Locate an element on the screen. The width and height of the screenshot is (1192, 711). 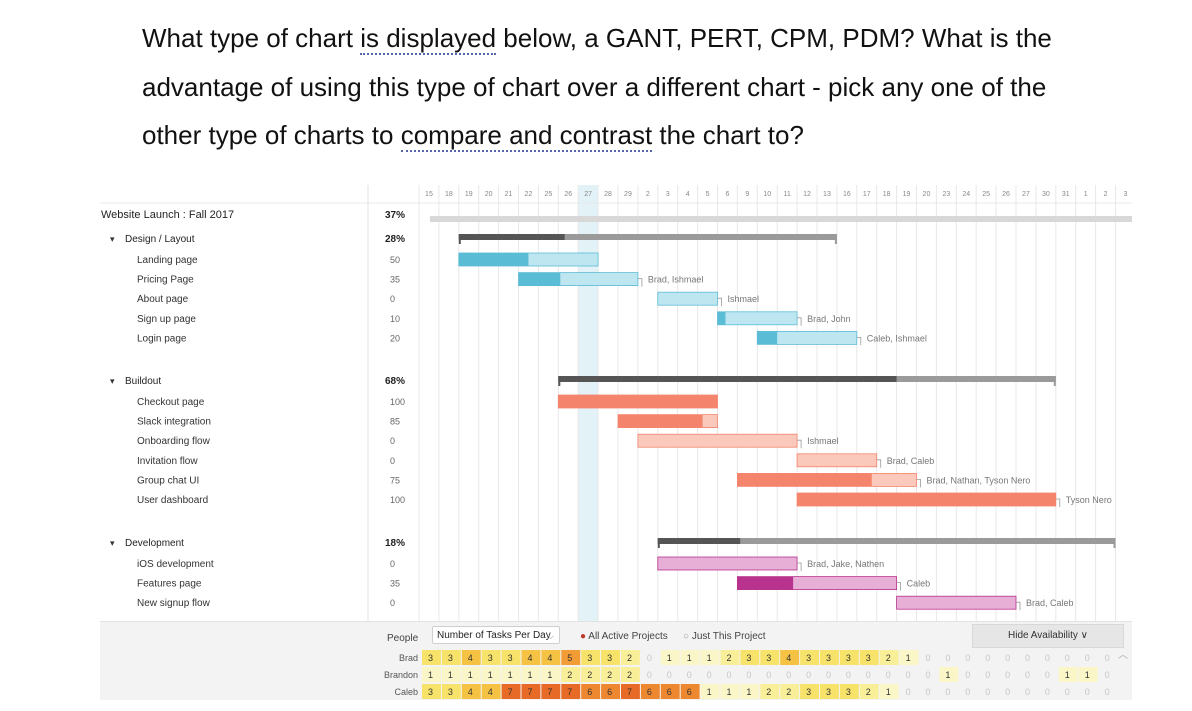
date-label: 25 is located at coordinates (548, 194).